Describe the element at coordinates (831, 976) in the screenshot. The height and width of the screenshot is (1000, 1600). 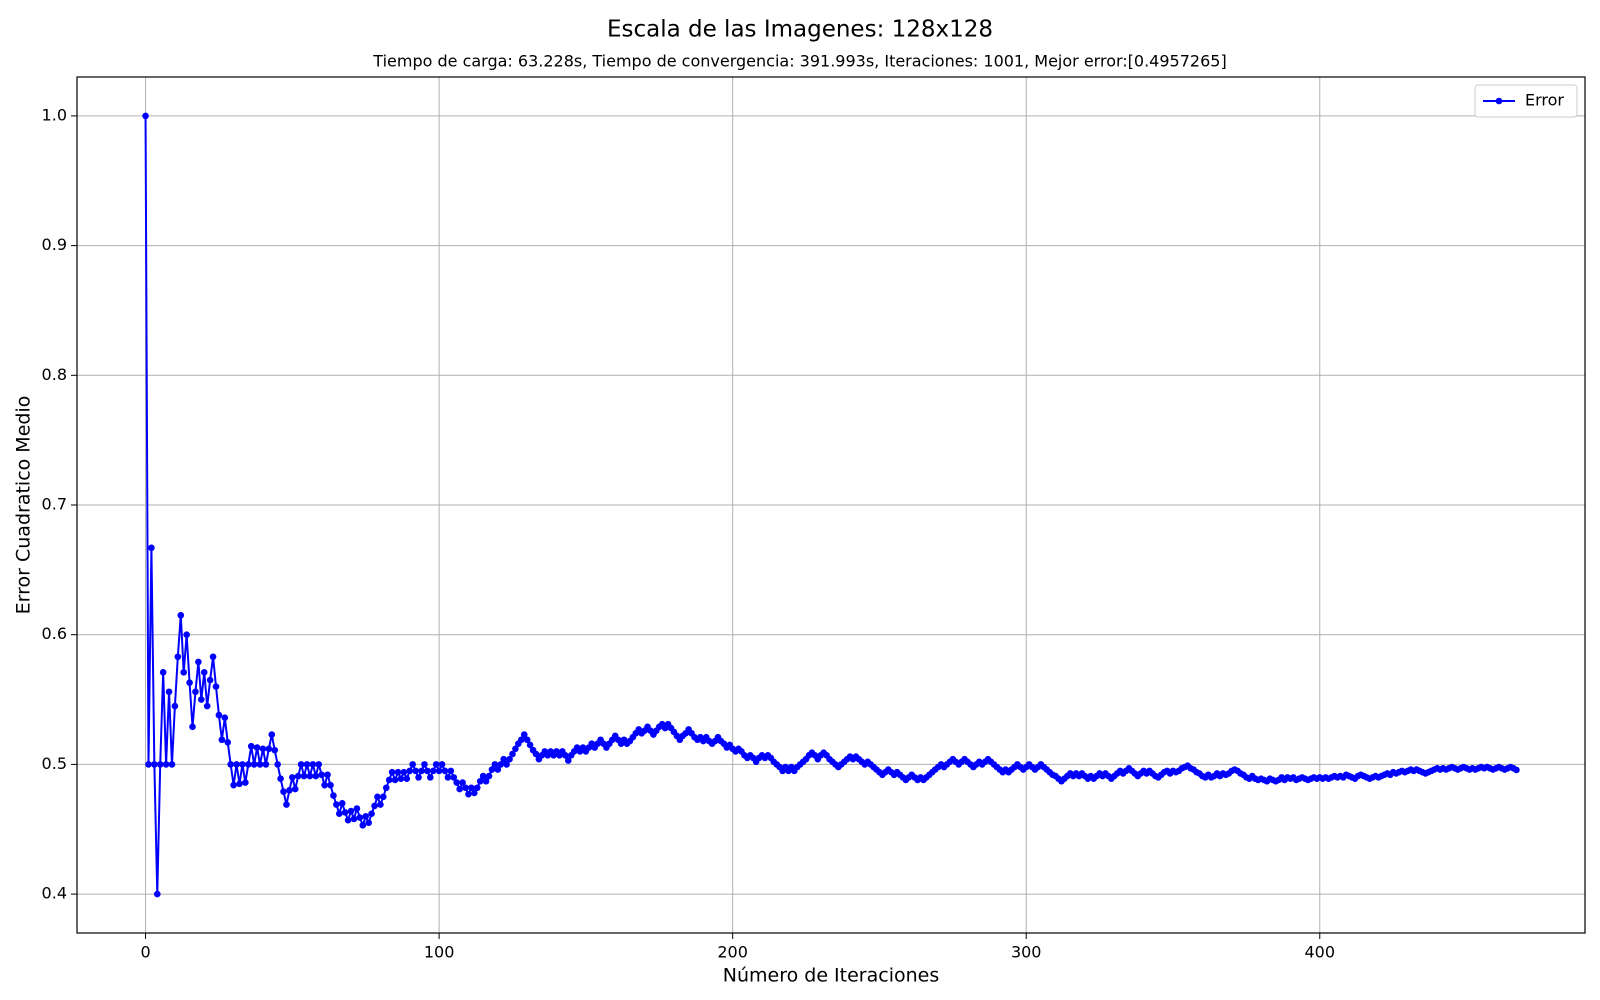
I see `x-axis-label: Número de Iteraciones` at that location.